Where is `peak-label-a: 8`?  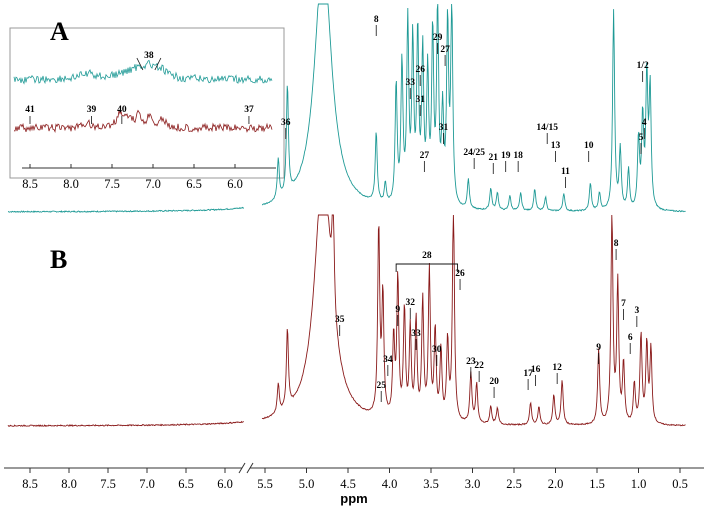
peak-label-a: 8 is located at coordinates (376, 20).